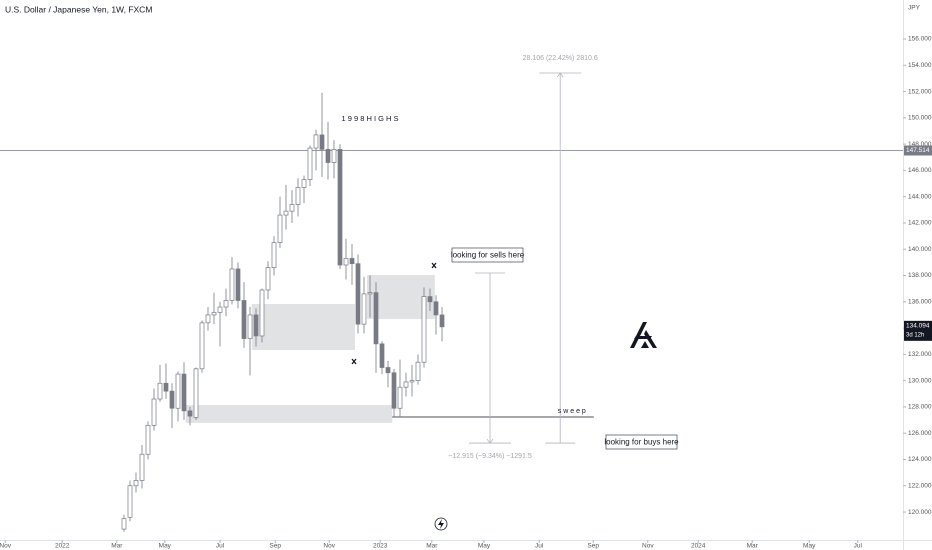 The height and width of the screenshot is (550, 932). Describe the element at coordinates (441, 524) in the screenshot. I see `lightning-icon` at that location.